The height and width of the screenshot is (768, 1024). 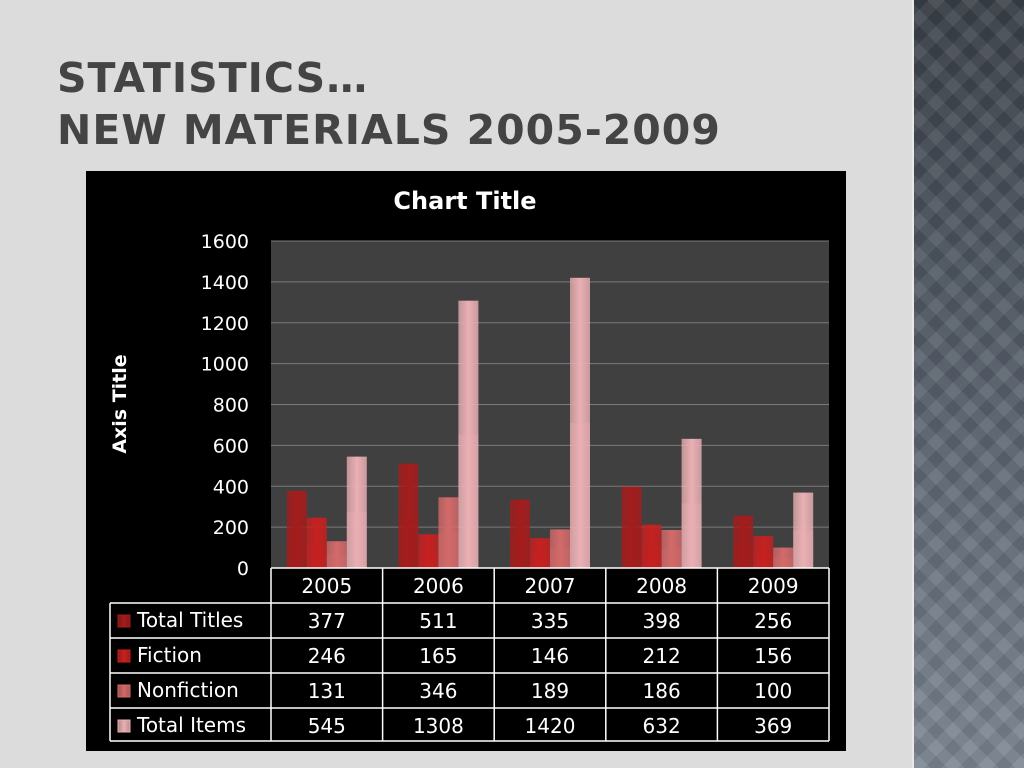 What do you see at coordinates (327, 726) in the screenshot?
I see `data-label: 545` at bounding box center [327, 726].